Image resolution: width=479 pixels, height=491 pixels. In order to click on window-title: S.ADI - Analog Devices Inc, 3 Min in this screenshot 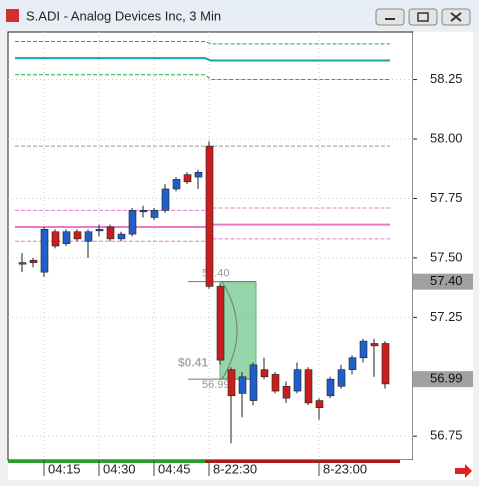, I will do `click(123, 15)`.